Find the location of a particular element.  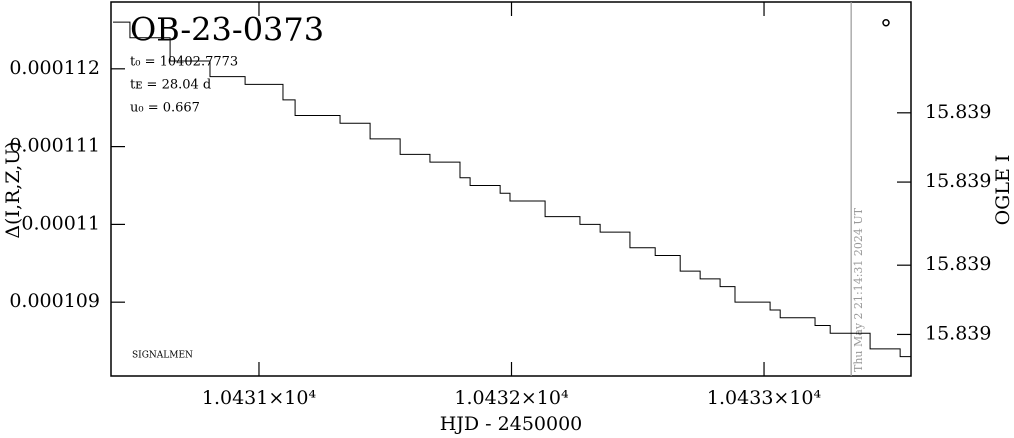

chart-title: OB-23-0373 is located at coordinates (227, 30).